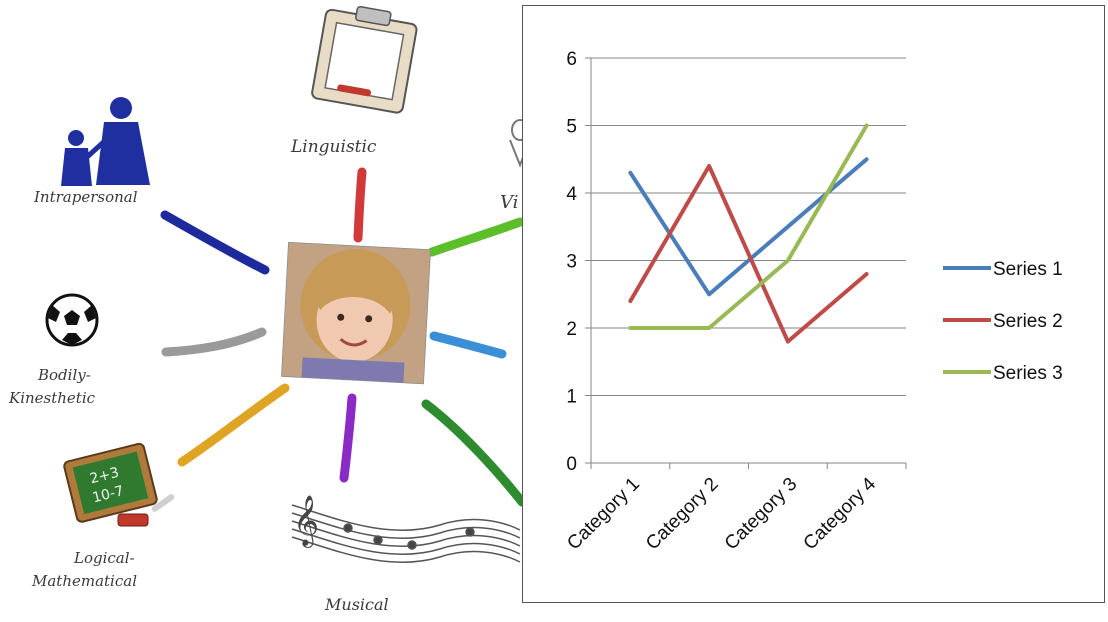  Describe the element at coordinates (348, 438) in the screenshot. I see `spoke-musical` at that location.